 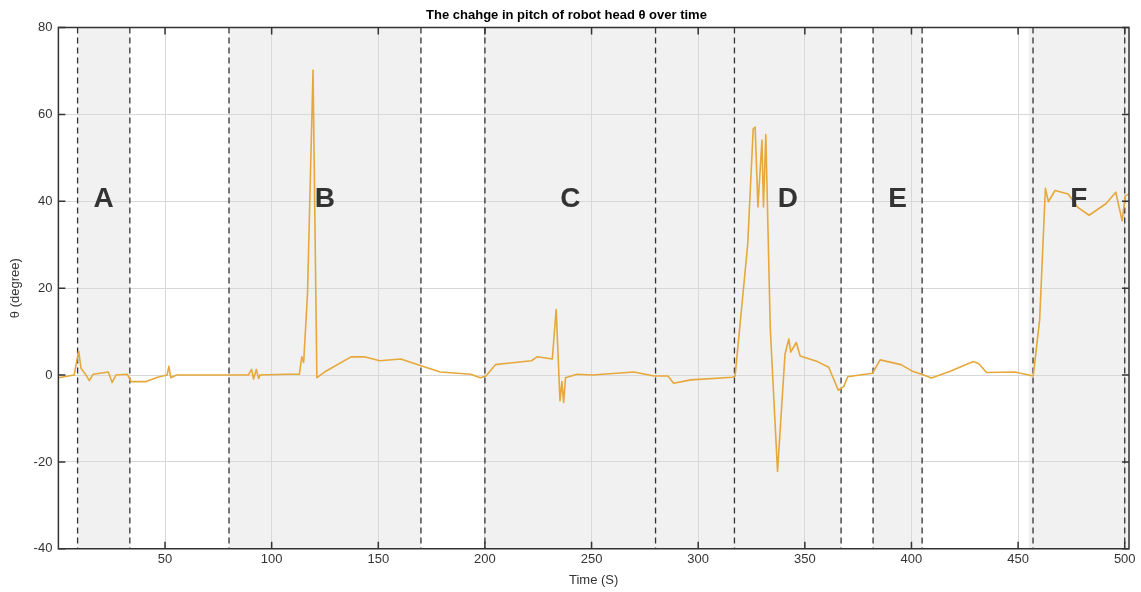 I want to click on y-tick-label: -20, so click(x=43, y=461).